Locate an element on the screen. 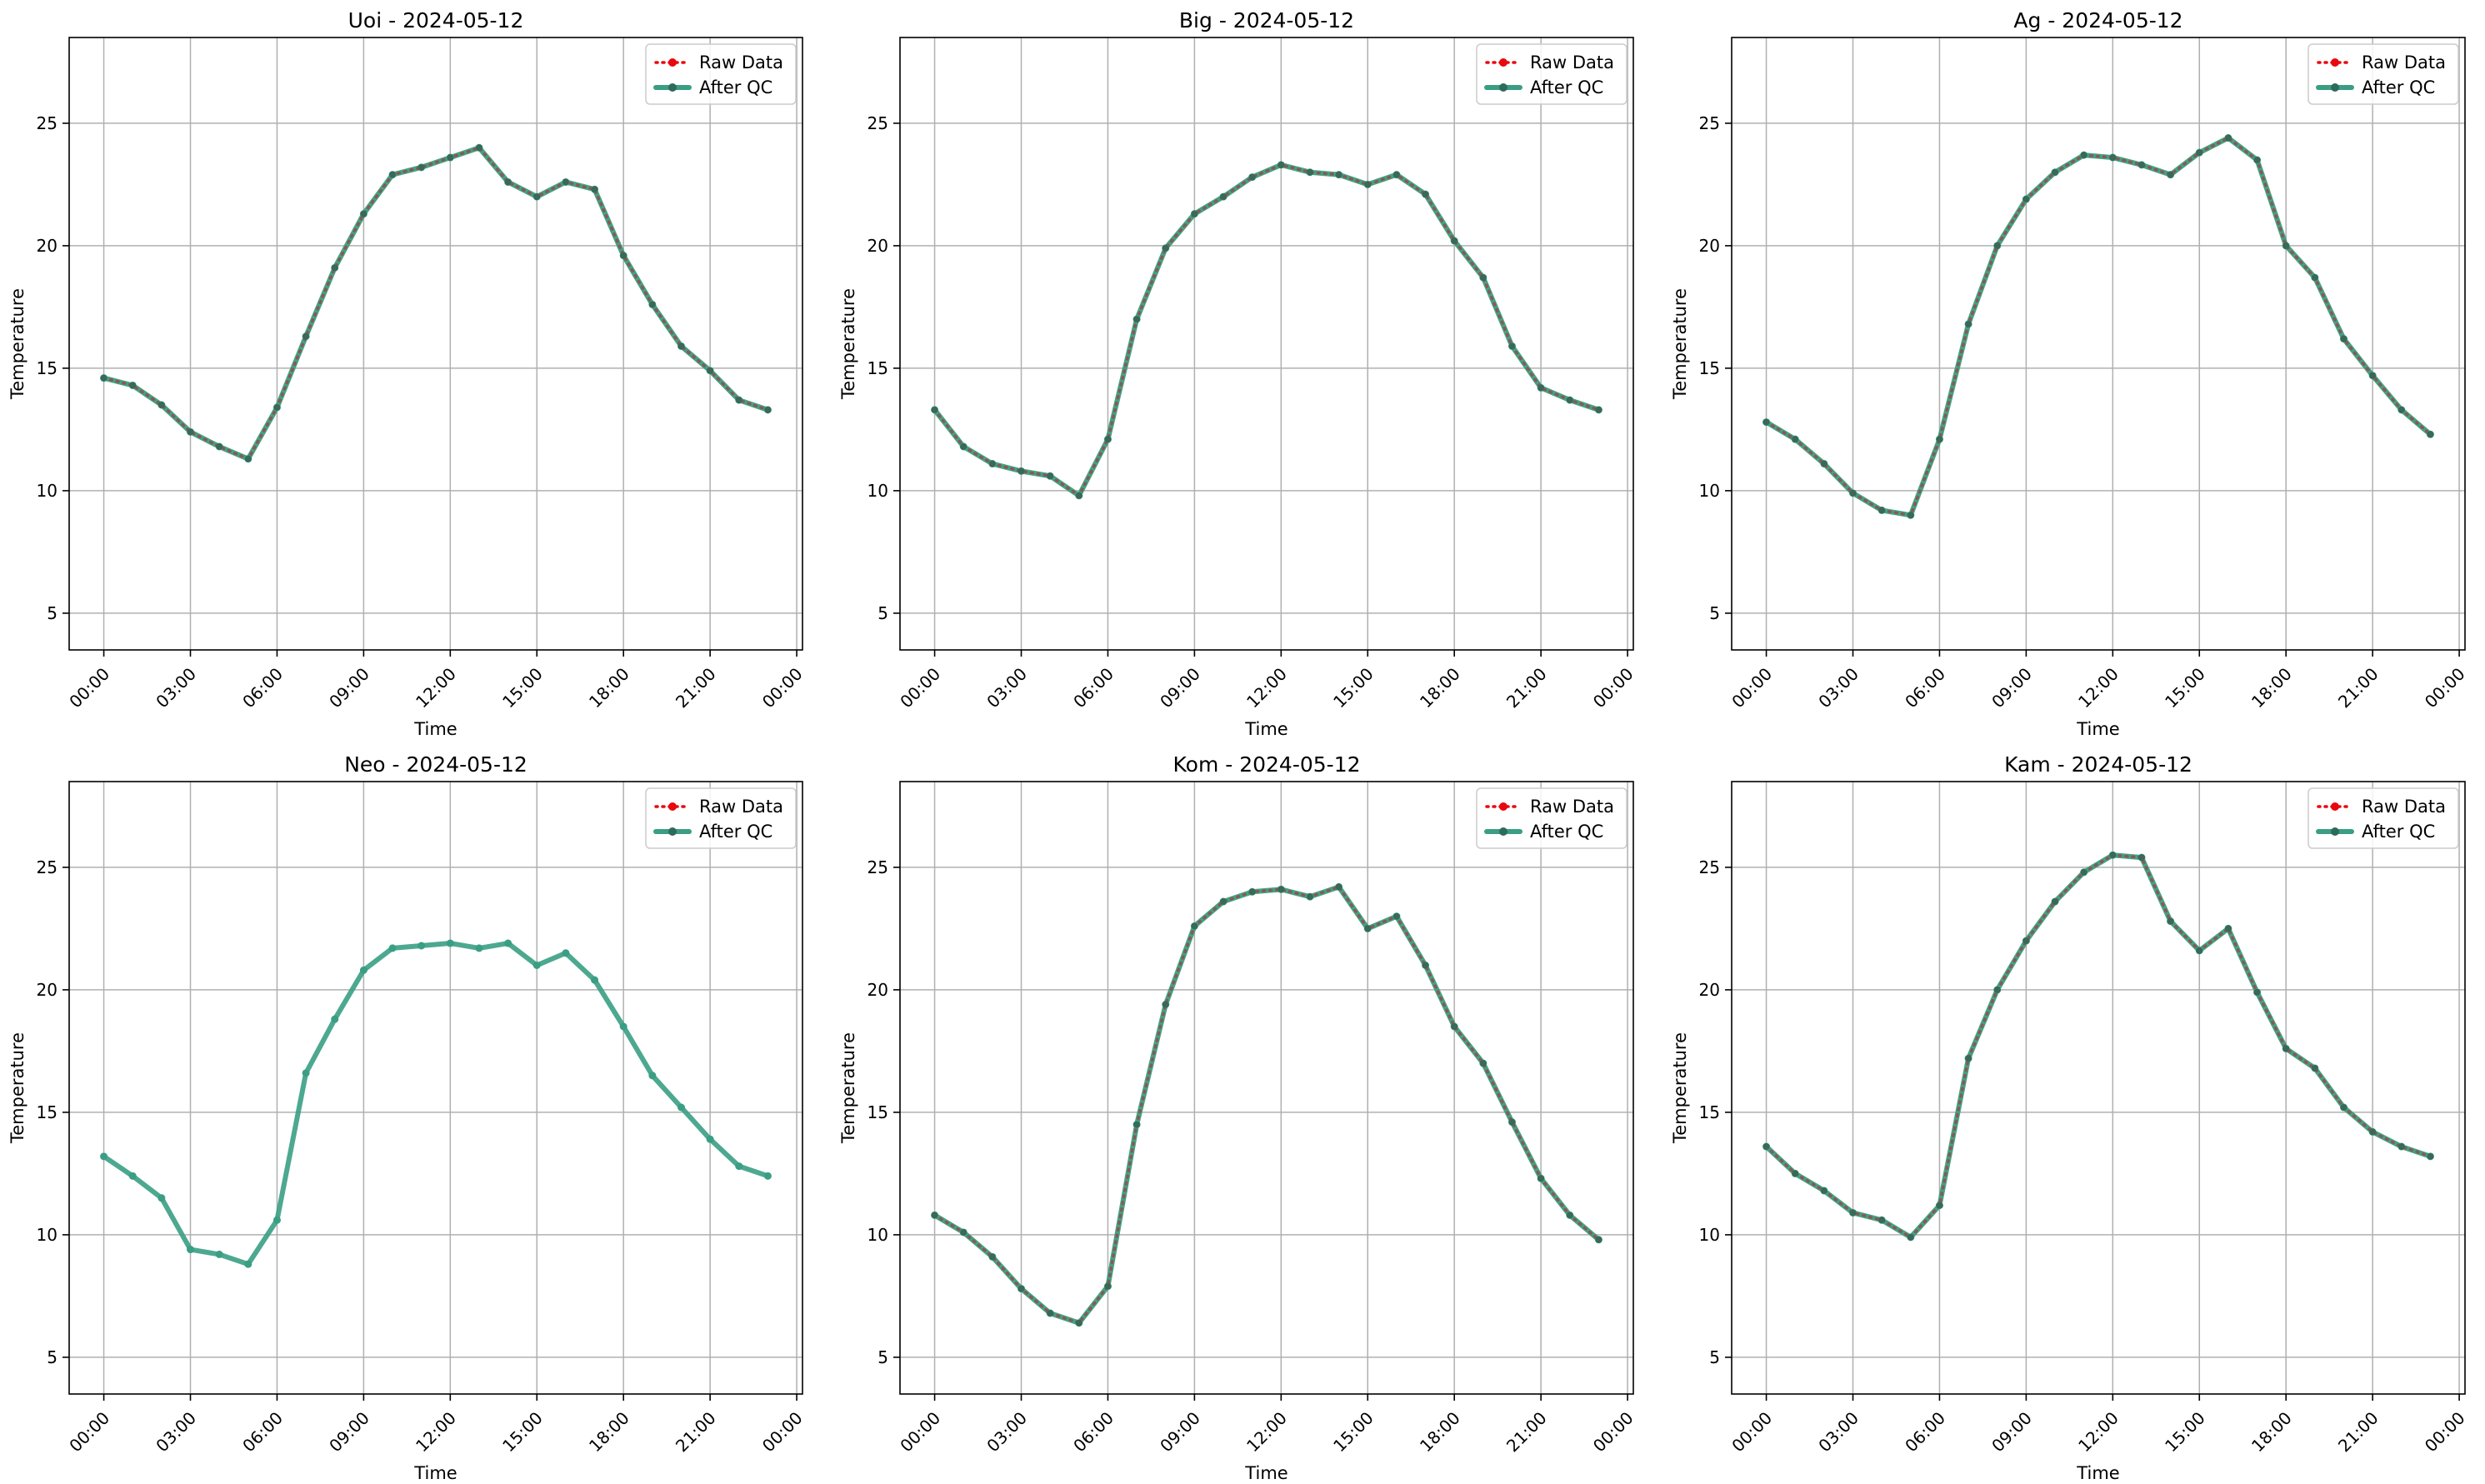 This screenshot has height=1484, width=2485. raw-data-line is located at coordinates (436, 303).